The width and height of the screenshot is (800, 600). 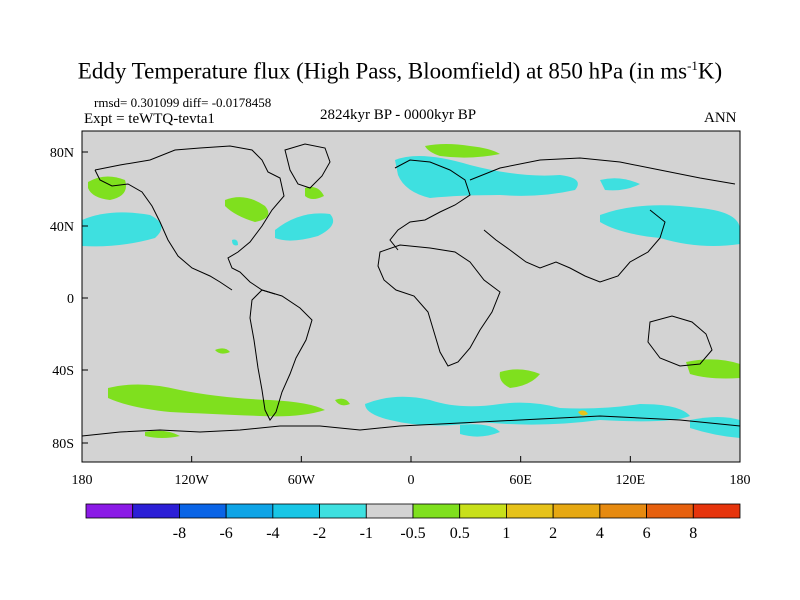 What do you see at coordinates (235, 242) in the screenshot?
I see `anomaly-gulf-spot` at bounding box center [235, 242].